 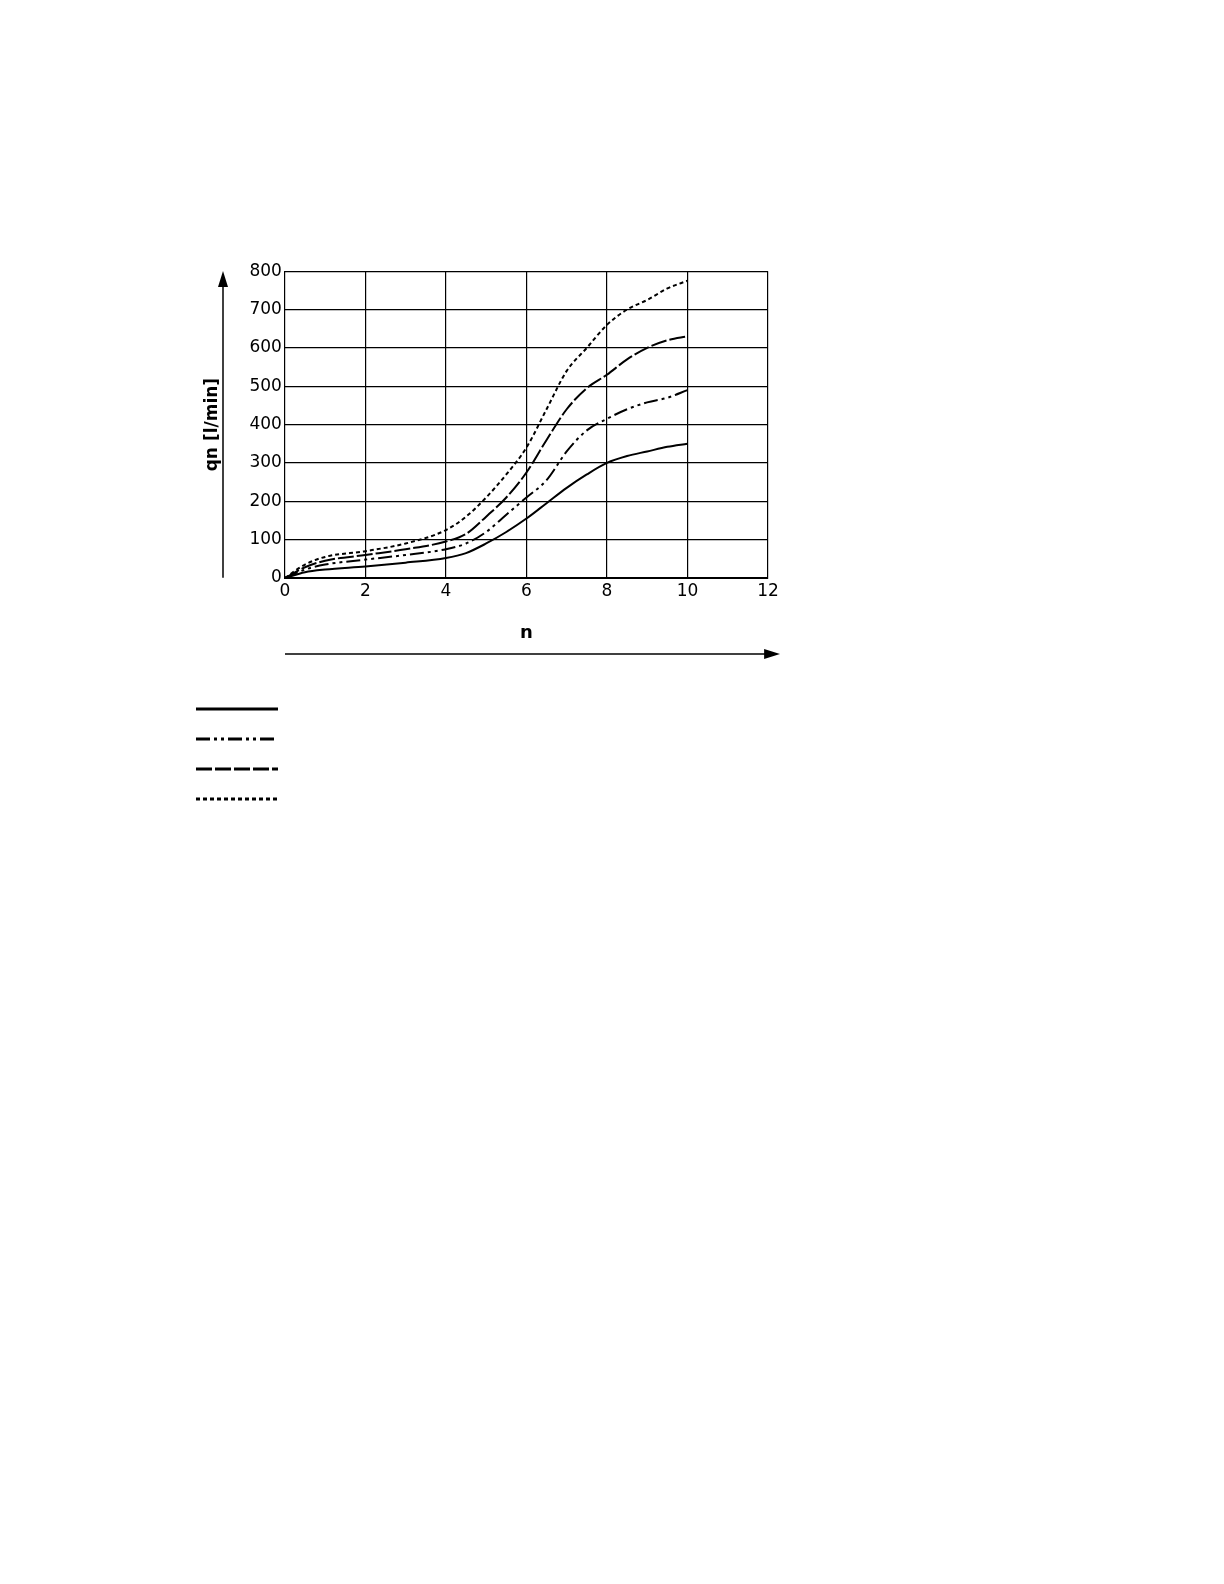 What do you see at coordinates (276, 576) in the screenshot?
I see `y-tick-label: 0` at bounding box center [276, 576].